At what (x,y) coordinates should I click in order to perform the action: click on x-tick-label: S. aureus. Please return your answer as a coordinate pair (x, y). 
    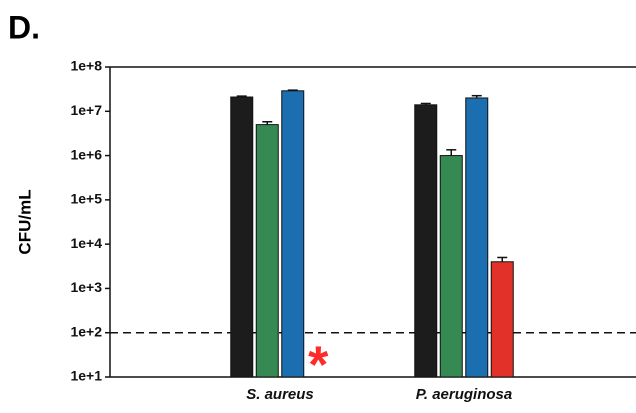
    Looking at the image, I should click on (280, 394).